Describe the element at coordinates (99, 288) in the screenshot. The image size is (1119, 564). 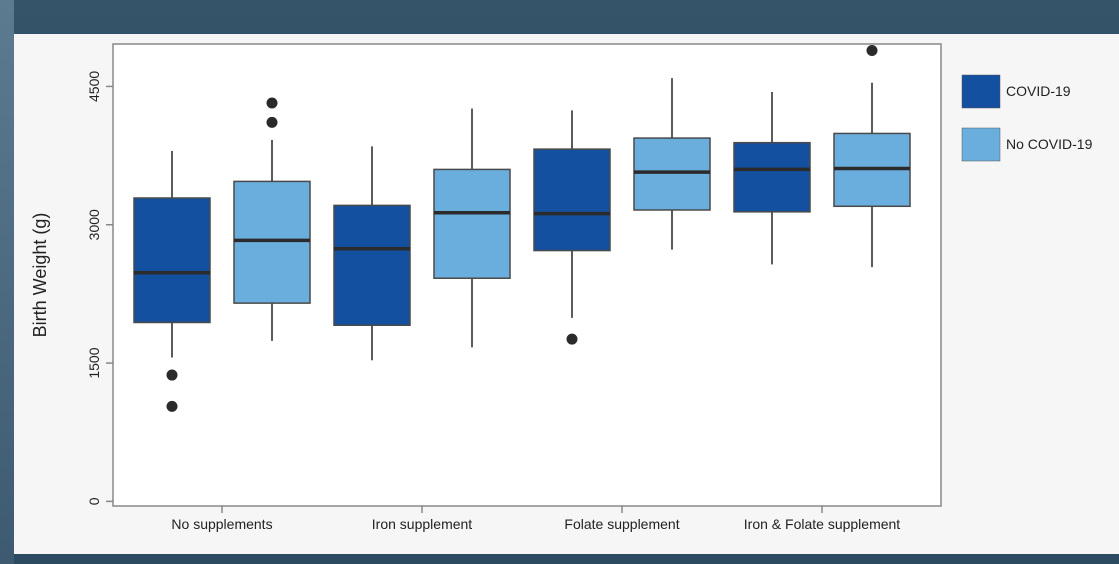
I see `y-axis: 0 1500 3000 4500` at that location.